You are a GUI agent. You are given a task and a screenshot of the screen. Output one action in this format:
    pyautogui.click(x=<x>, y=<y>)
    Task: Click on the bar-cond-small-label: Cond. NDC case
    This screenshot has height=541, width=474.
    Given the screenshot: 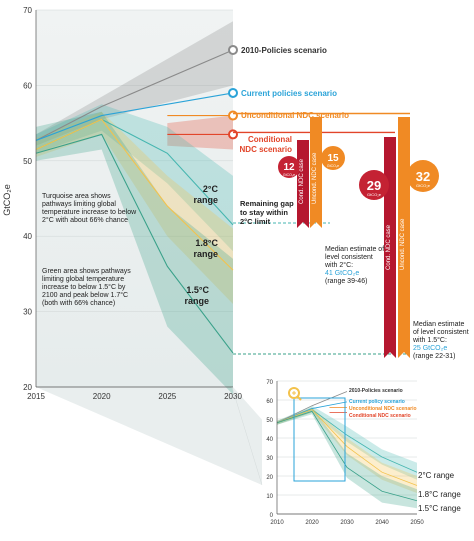 What is the action you would take?
    pyautogui.click(x=302, y=181)
    